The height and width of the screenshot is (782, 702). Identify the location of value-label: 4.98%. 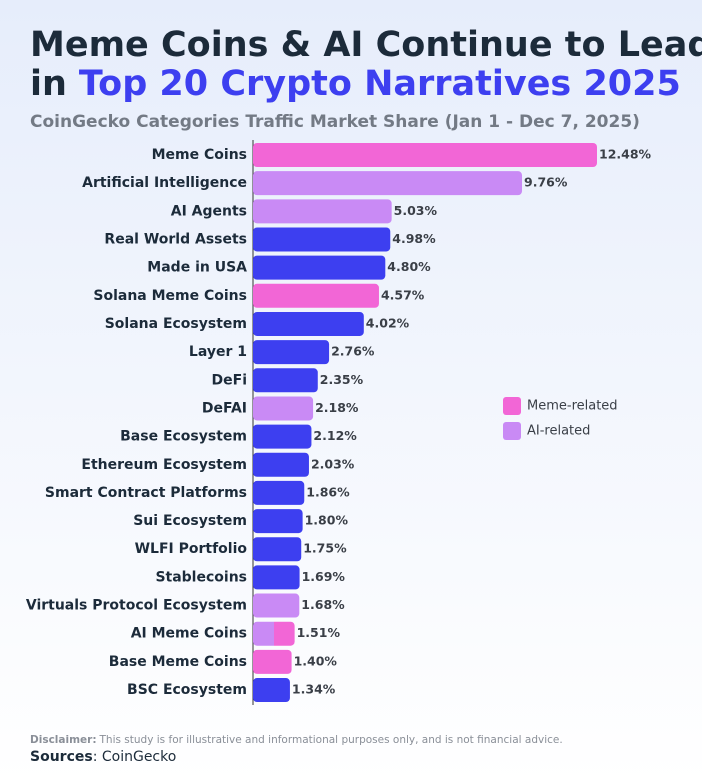
(414, 238).